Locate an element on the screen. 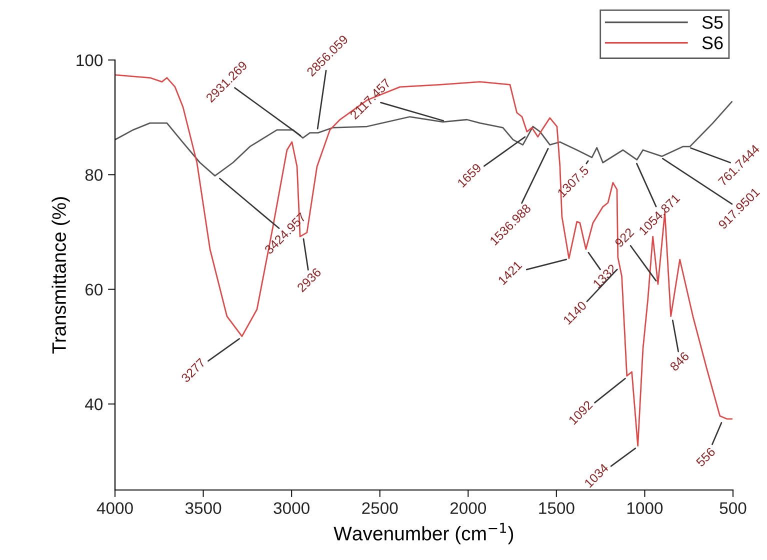 This screenshot has width=767, height=560. x-tick-label: 1000 is located at coordinates (645, 508).